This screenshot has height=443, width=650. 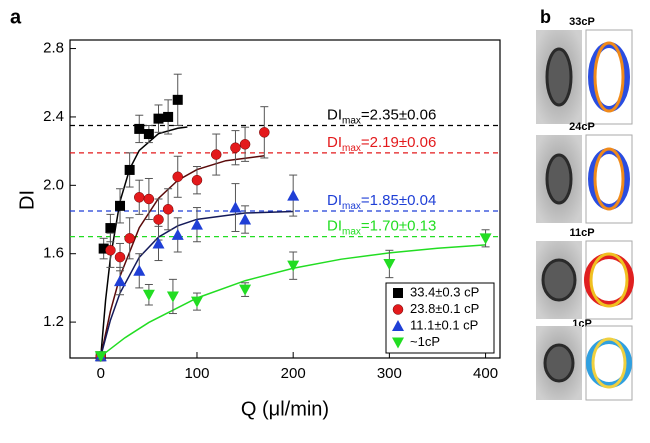 I want to click on y-tick-label: 2.4, so click(x=53, y=116).